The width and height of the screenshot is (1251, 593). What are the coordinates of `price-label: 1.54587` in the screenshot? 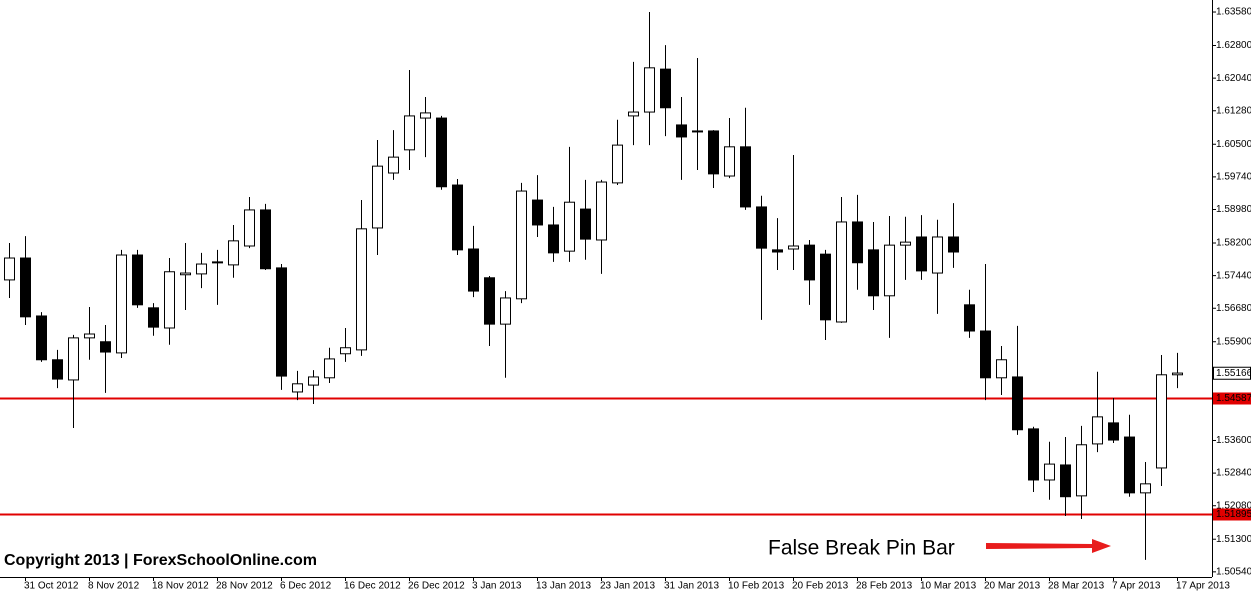 It's located at (1233, 398).